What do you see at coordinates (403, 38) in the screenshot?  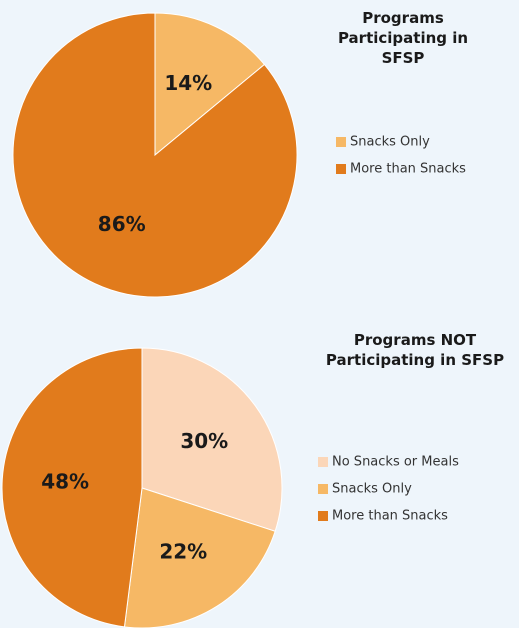 I see `chart-title: Programs Participating in SFSP` at bounding box center [403, 38].